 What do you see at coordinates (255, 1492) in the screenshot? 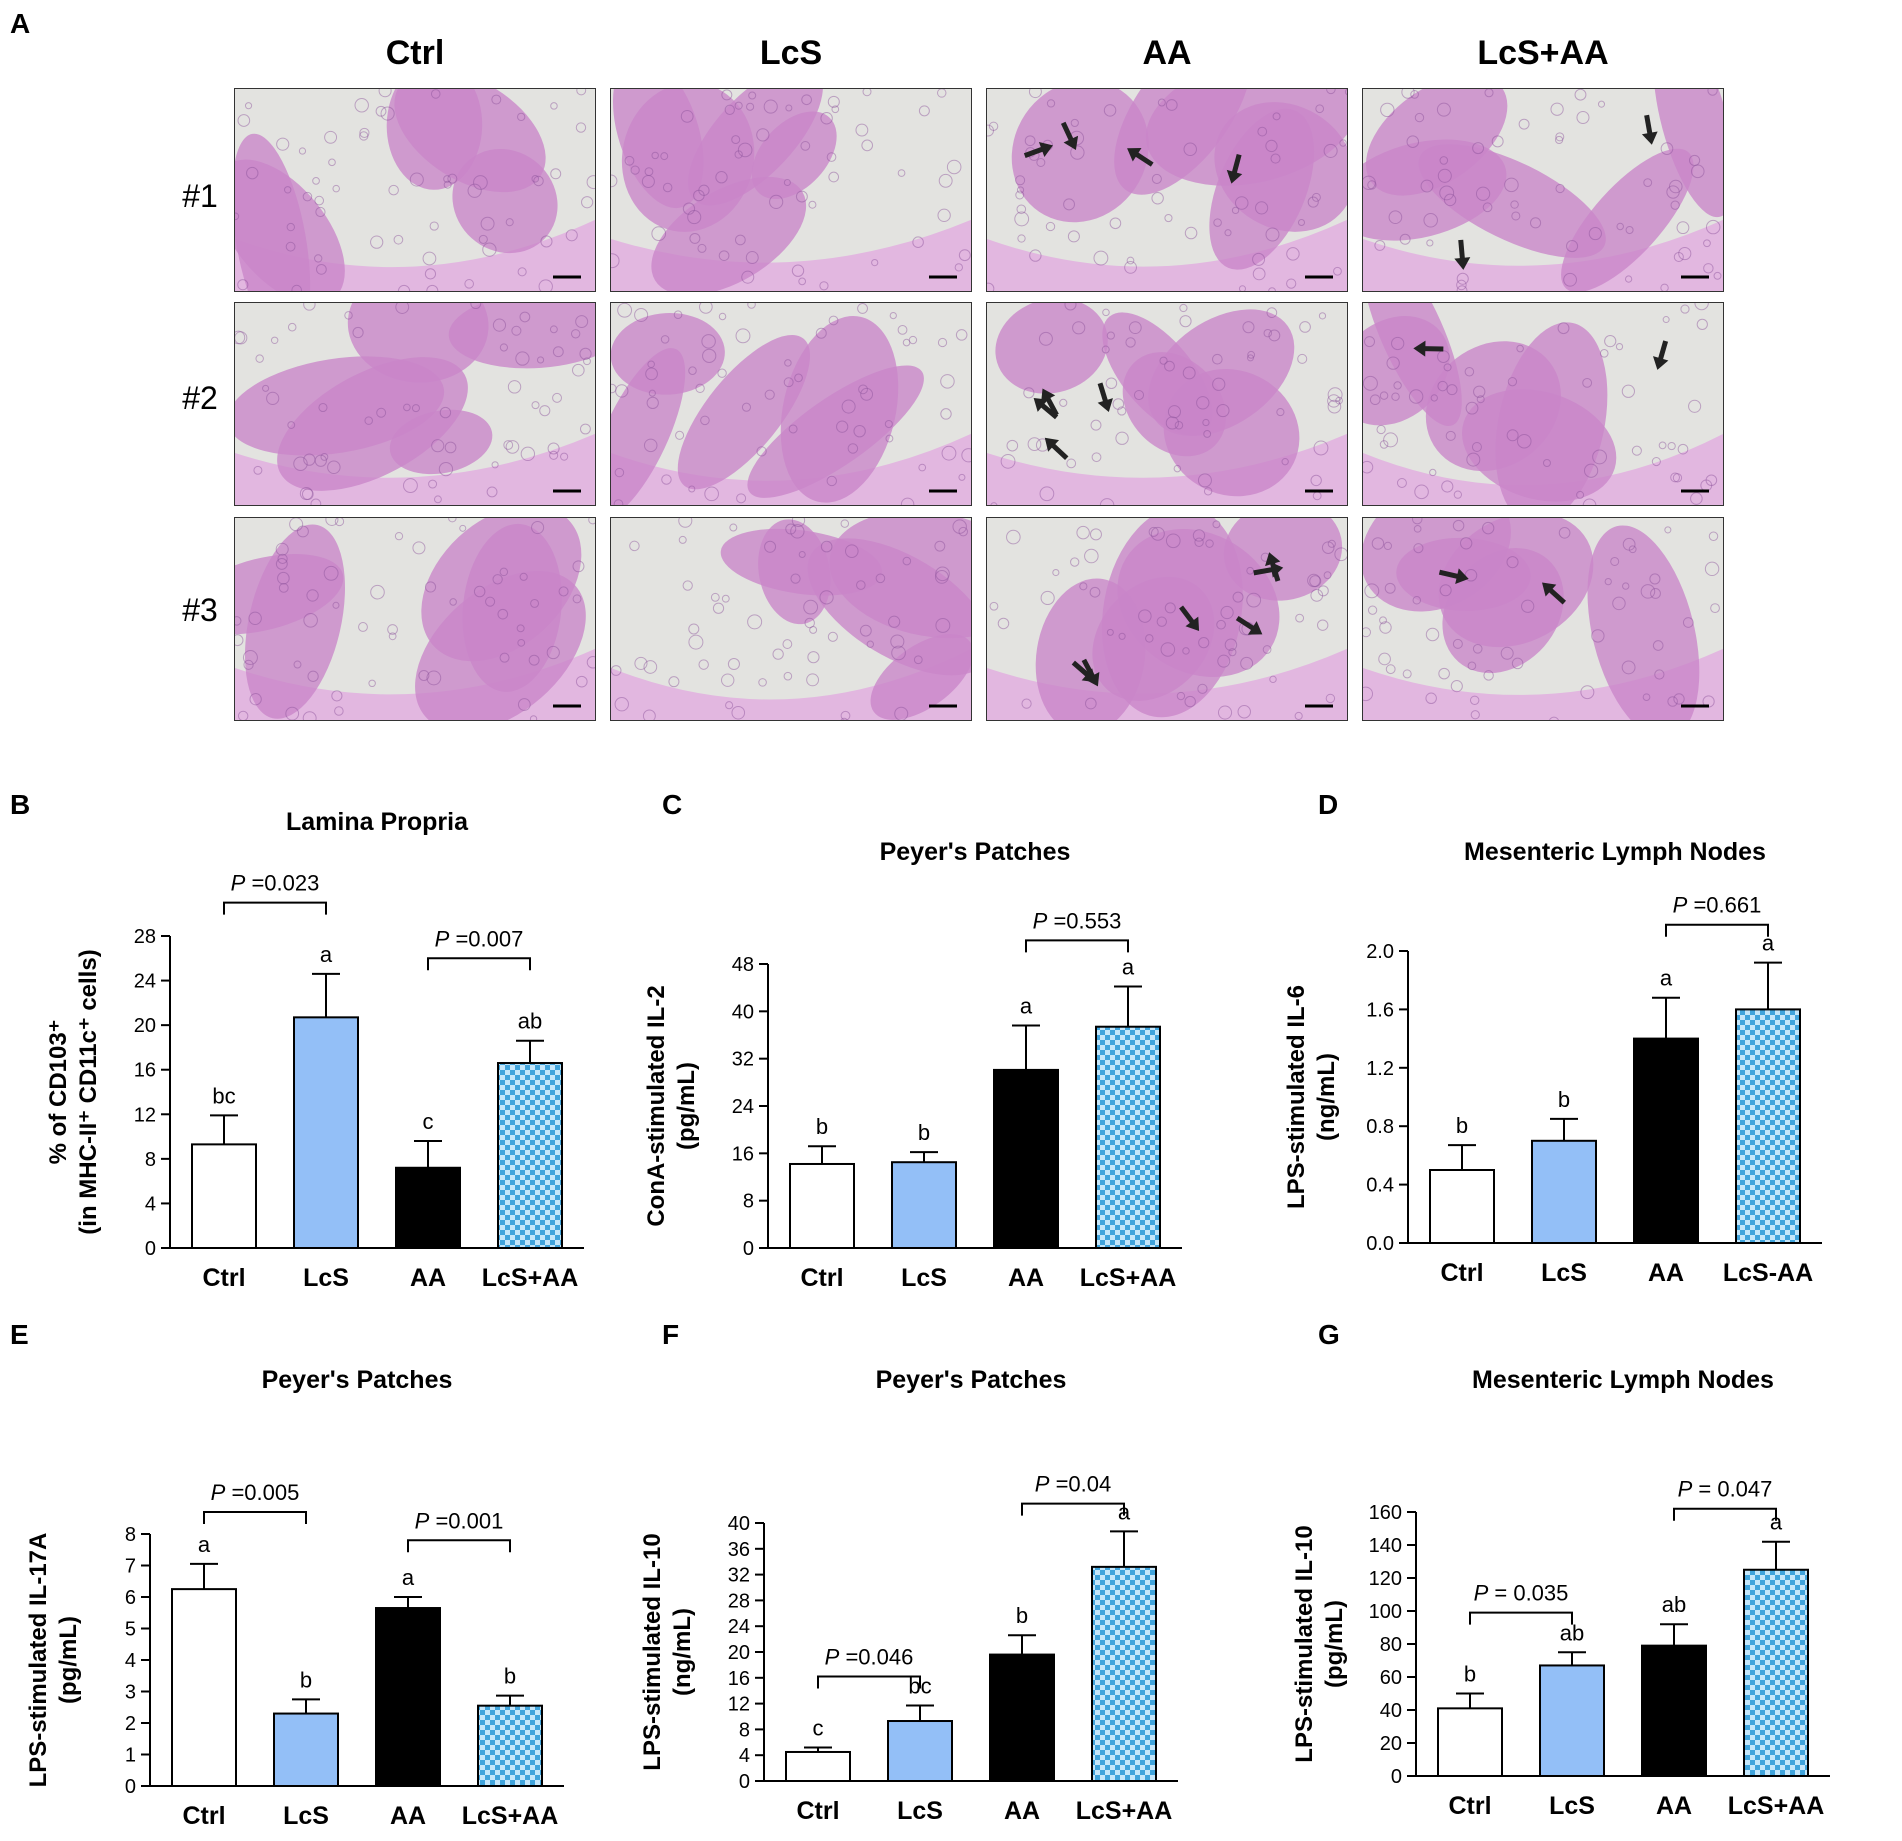
I see `p-value-label-e-0: P =0.005` at bounding box center [255, 1492].